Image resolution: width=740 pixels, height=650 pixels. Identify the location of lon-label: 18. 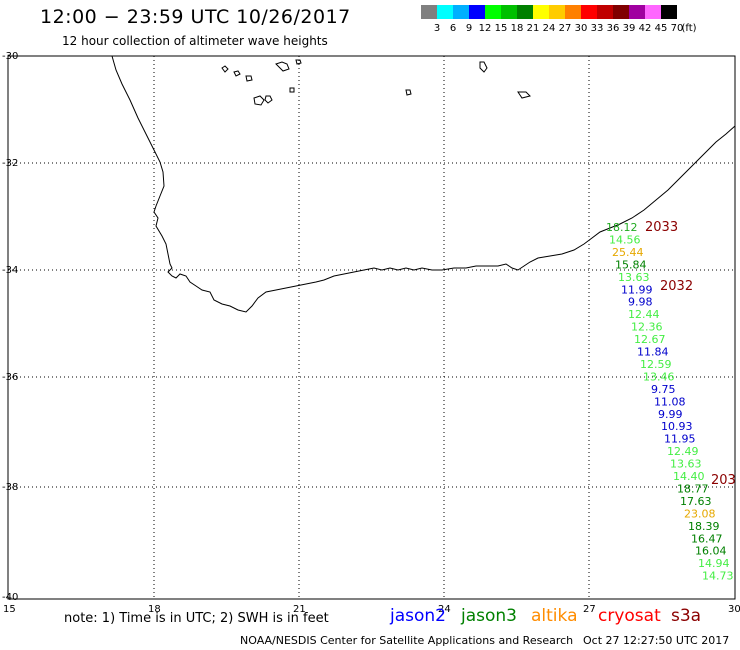
(154, 609).